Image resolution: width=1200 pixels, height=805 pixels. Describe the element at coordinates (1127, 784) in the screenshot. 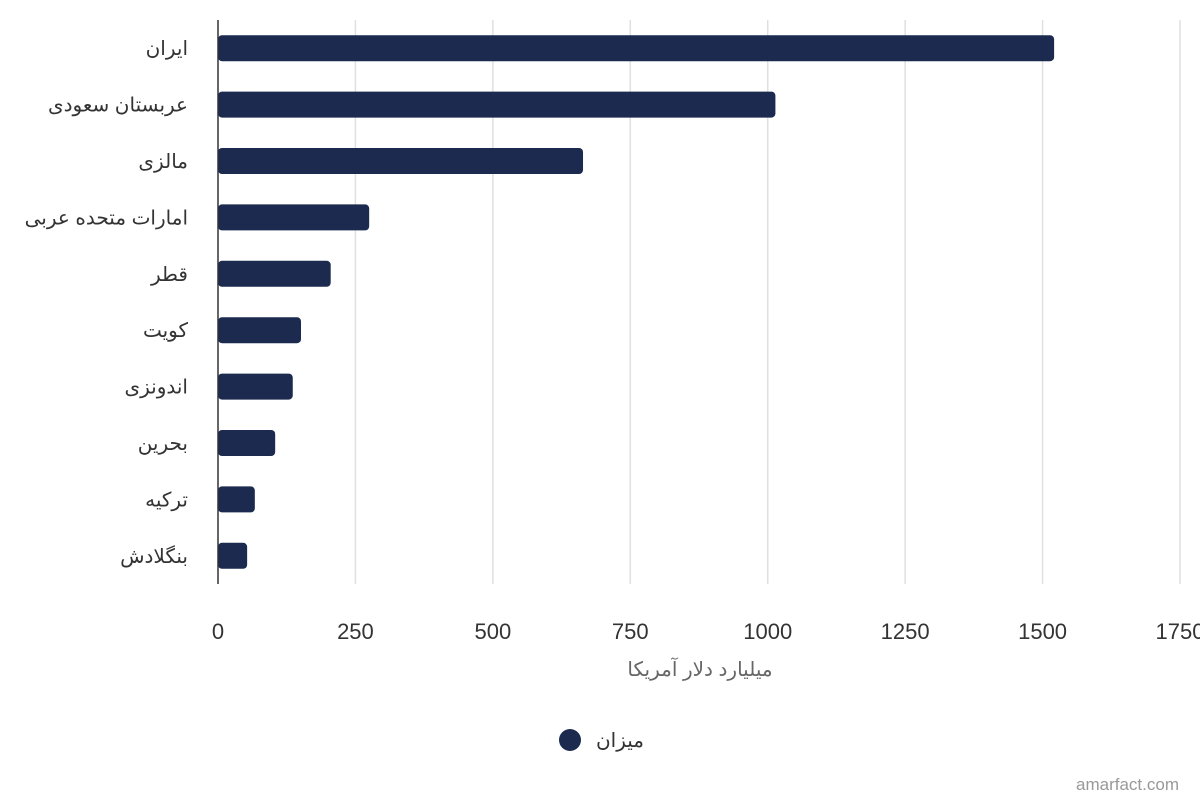

I see `credit-text: amarfact.com` at that location.